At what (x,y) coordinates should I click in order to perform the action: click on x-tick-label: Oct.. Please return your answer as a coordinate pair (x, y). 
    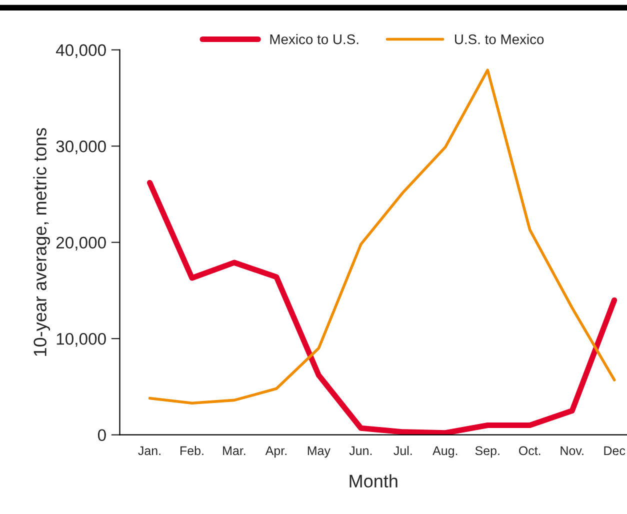
    Looking at the image, I should click on (529, 451).